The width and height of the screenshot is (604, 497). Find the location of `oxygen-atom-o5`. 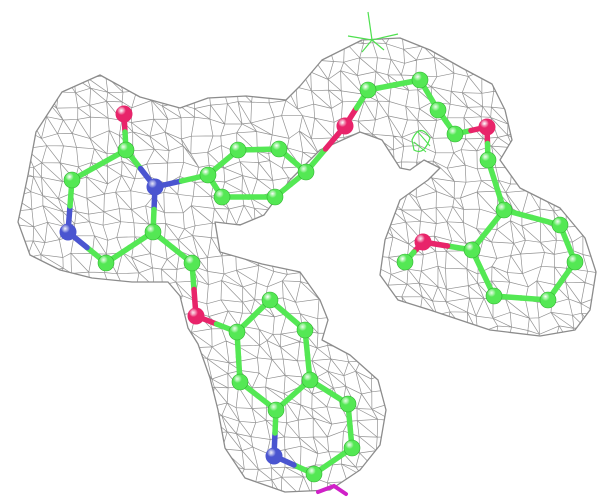

oxygen-atom-o5 is located at coordinates (423, 242).